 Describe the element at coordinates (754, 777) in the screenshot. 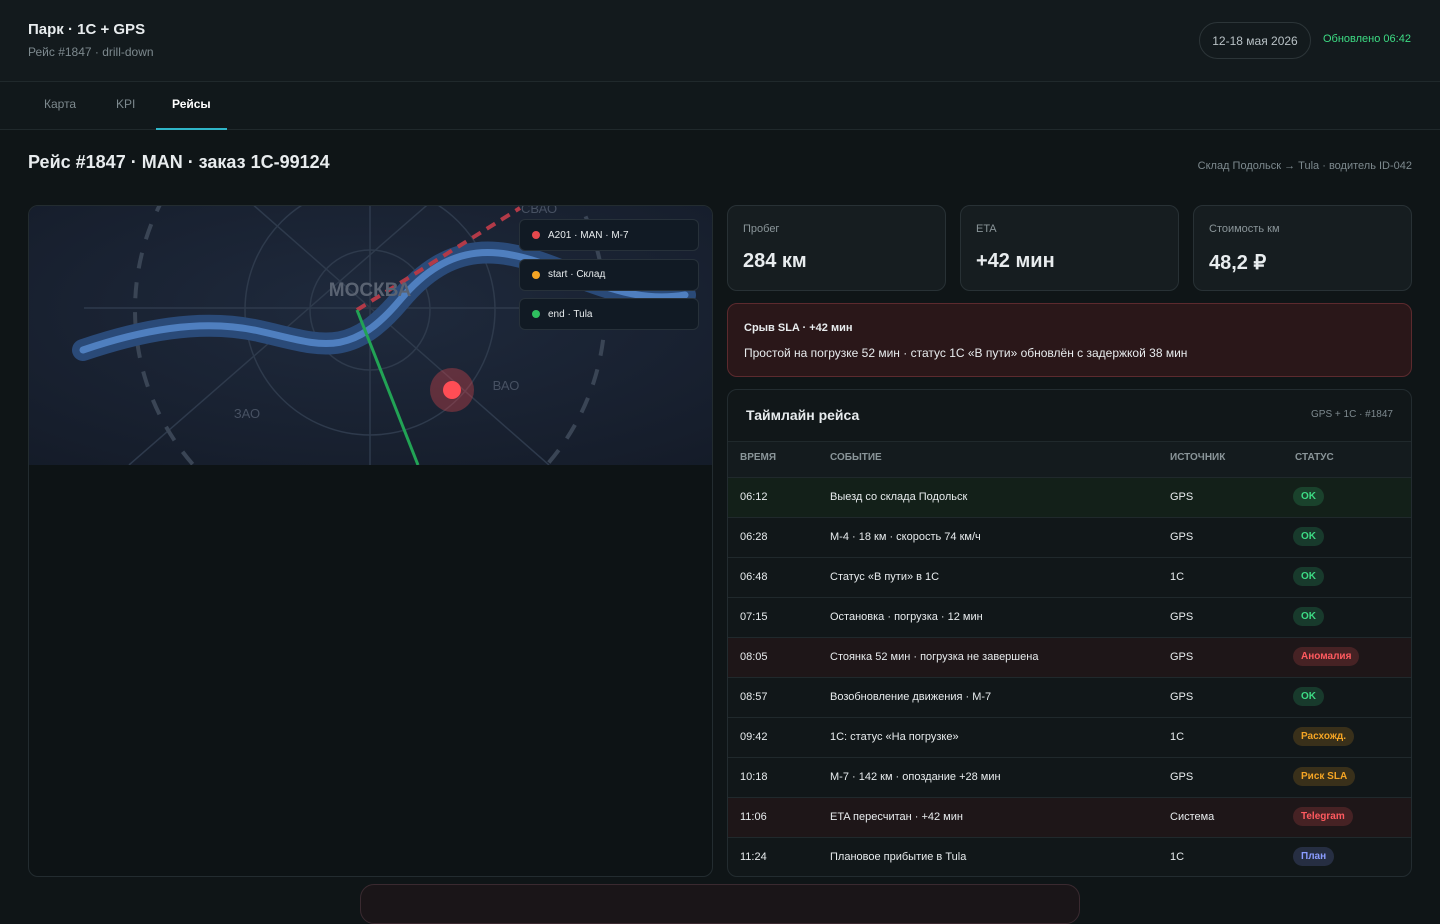

I see `cell-time: 10:18` at that location.